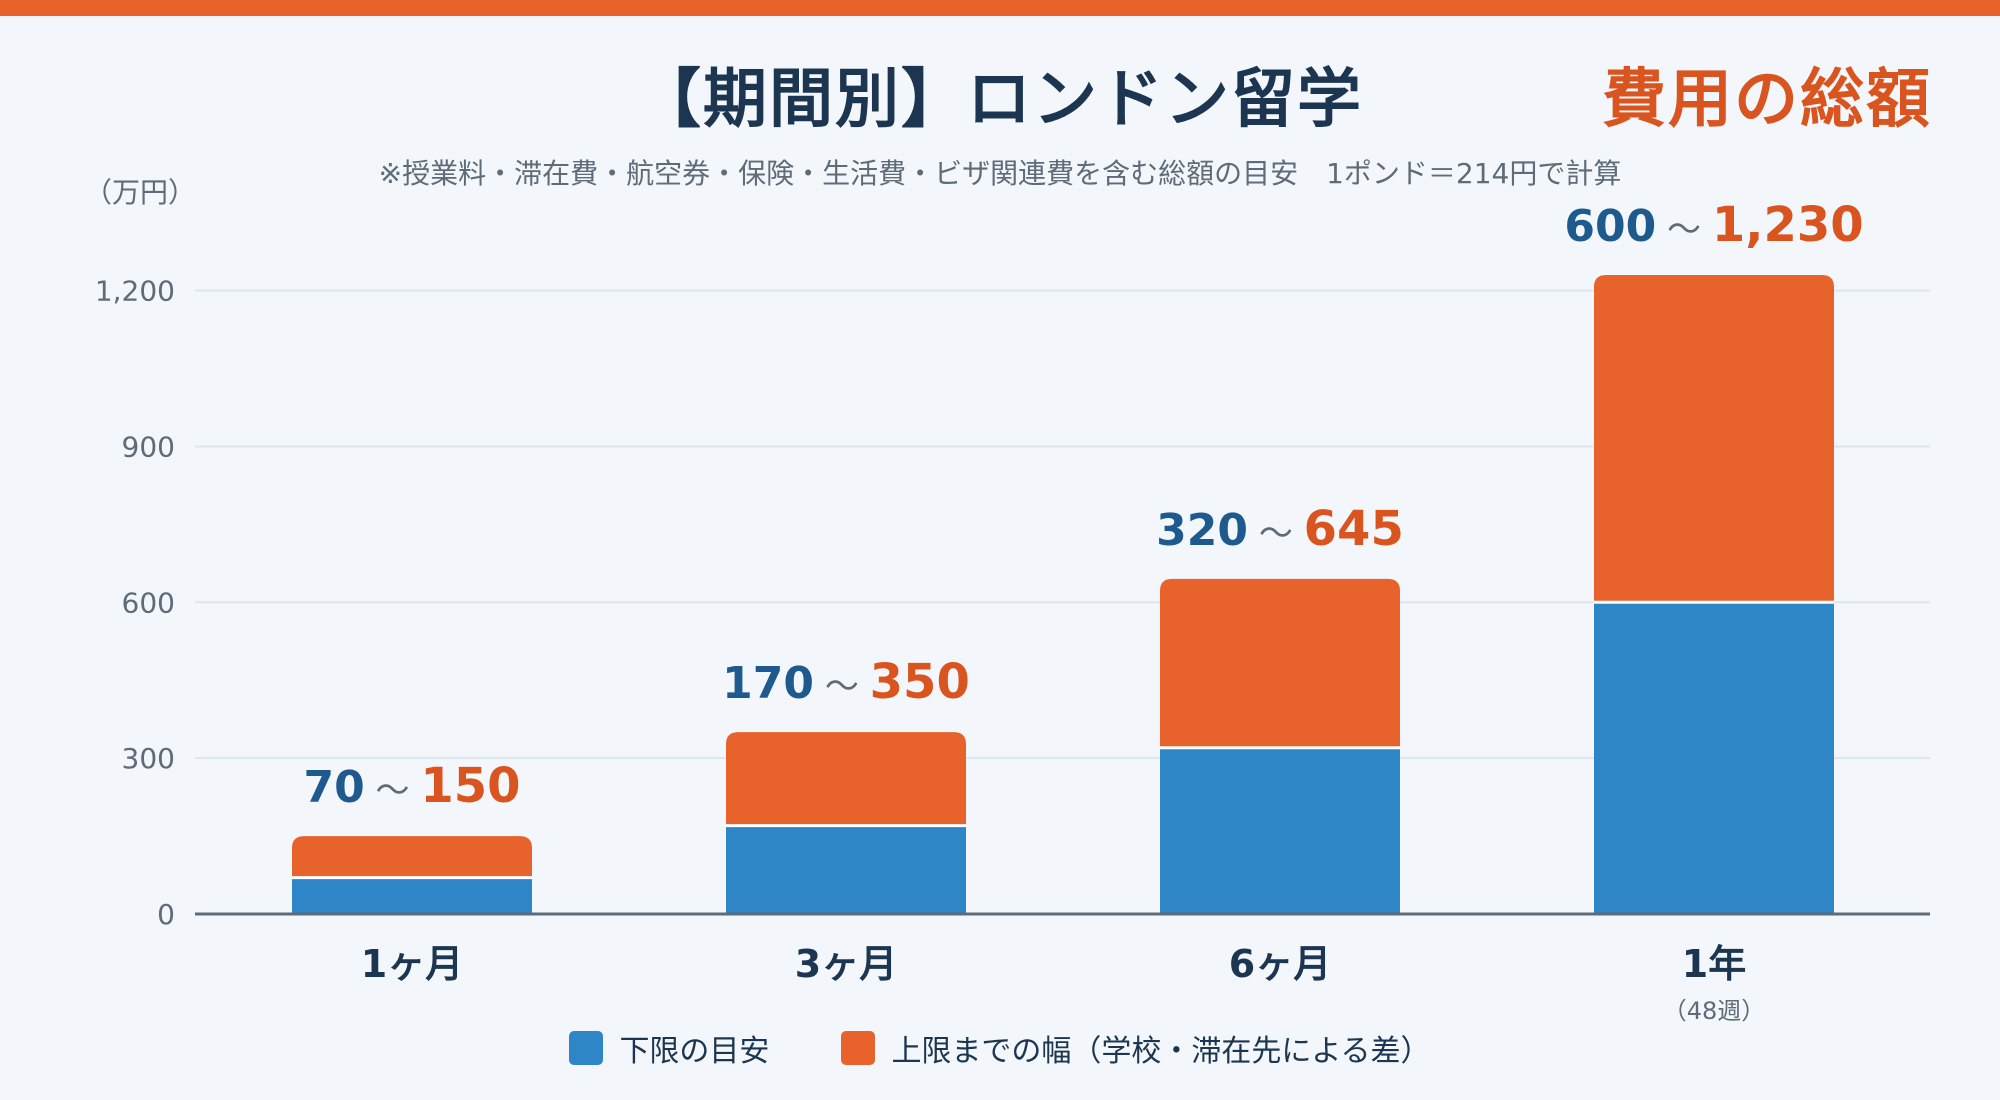  What do you see at coordinates (135, 291) in the screenshot?
I see `y-tick-label: 1,200` at bounding box center [135, 291].